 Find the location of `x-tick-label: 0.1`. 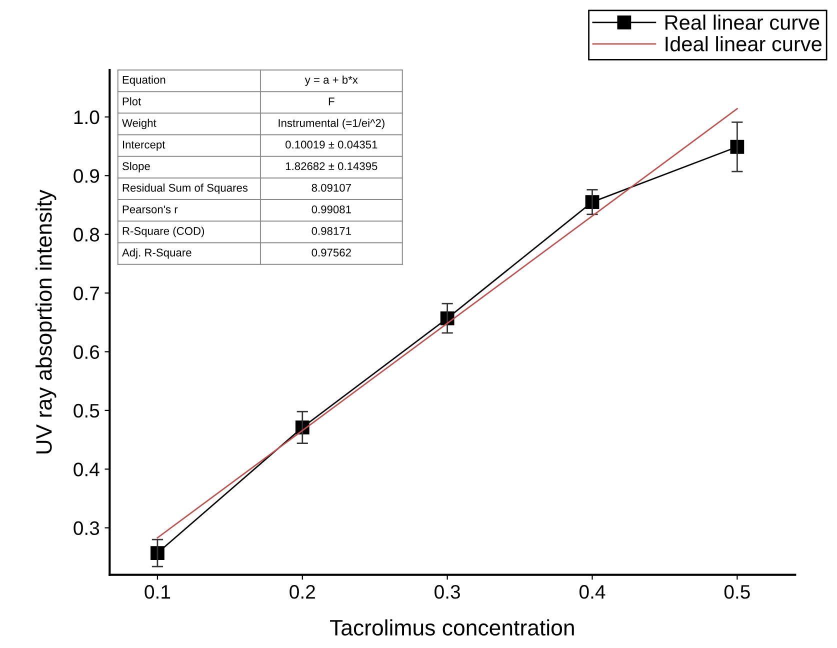

x-tick-label: 0.1 is located at coordinates (157, 592).